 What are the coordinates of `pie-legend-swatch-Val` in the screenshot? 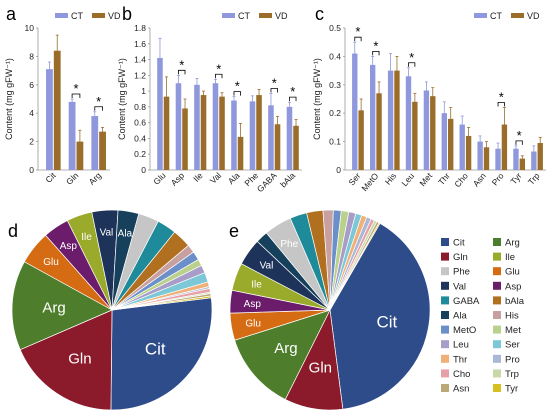 It's located at (445, 285).